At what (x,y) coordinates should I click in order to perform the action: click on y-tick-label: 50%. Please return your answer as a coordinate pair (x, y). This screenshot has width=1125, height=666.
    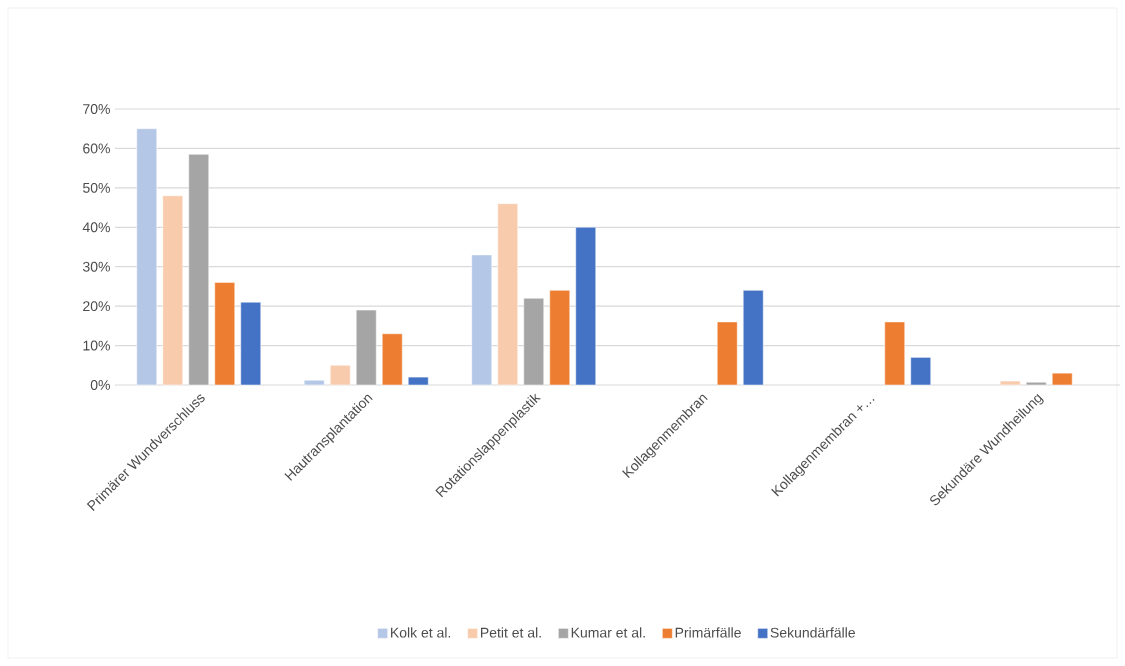
    Looking at the image, I should click on (96, 187).